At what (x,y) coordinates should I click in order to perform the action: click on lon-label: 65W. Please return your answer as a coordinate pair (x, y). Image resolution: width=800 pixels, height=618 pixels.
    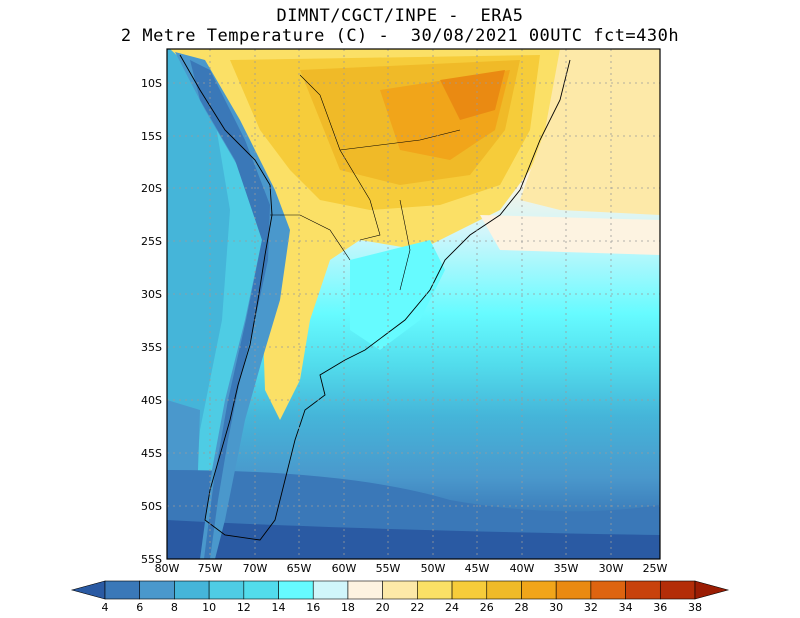
    Looking at the image, I should click on (299, 568).